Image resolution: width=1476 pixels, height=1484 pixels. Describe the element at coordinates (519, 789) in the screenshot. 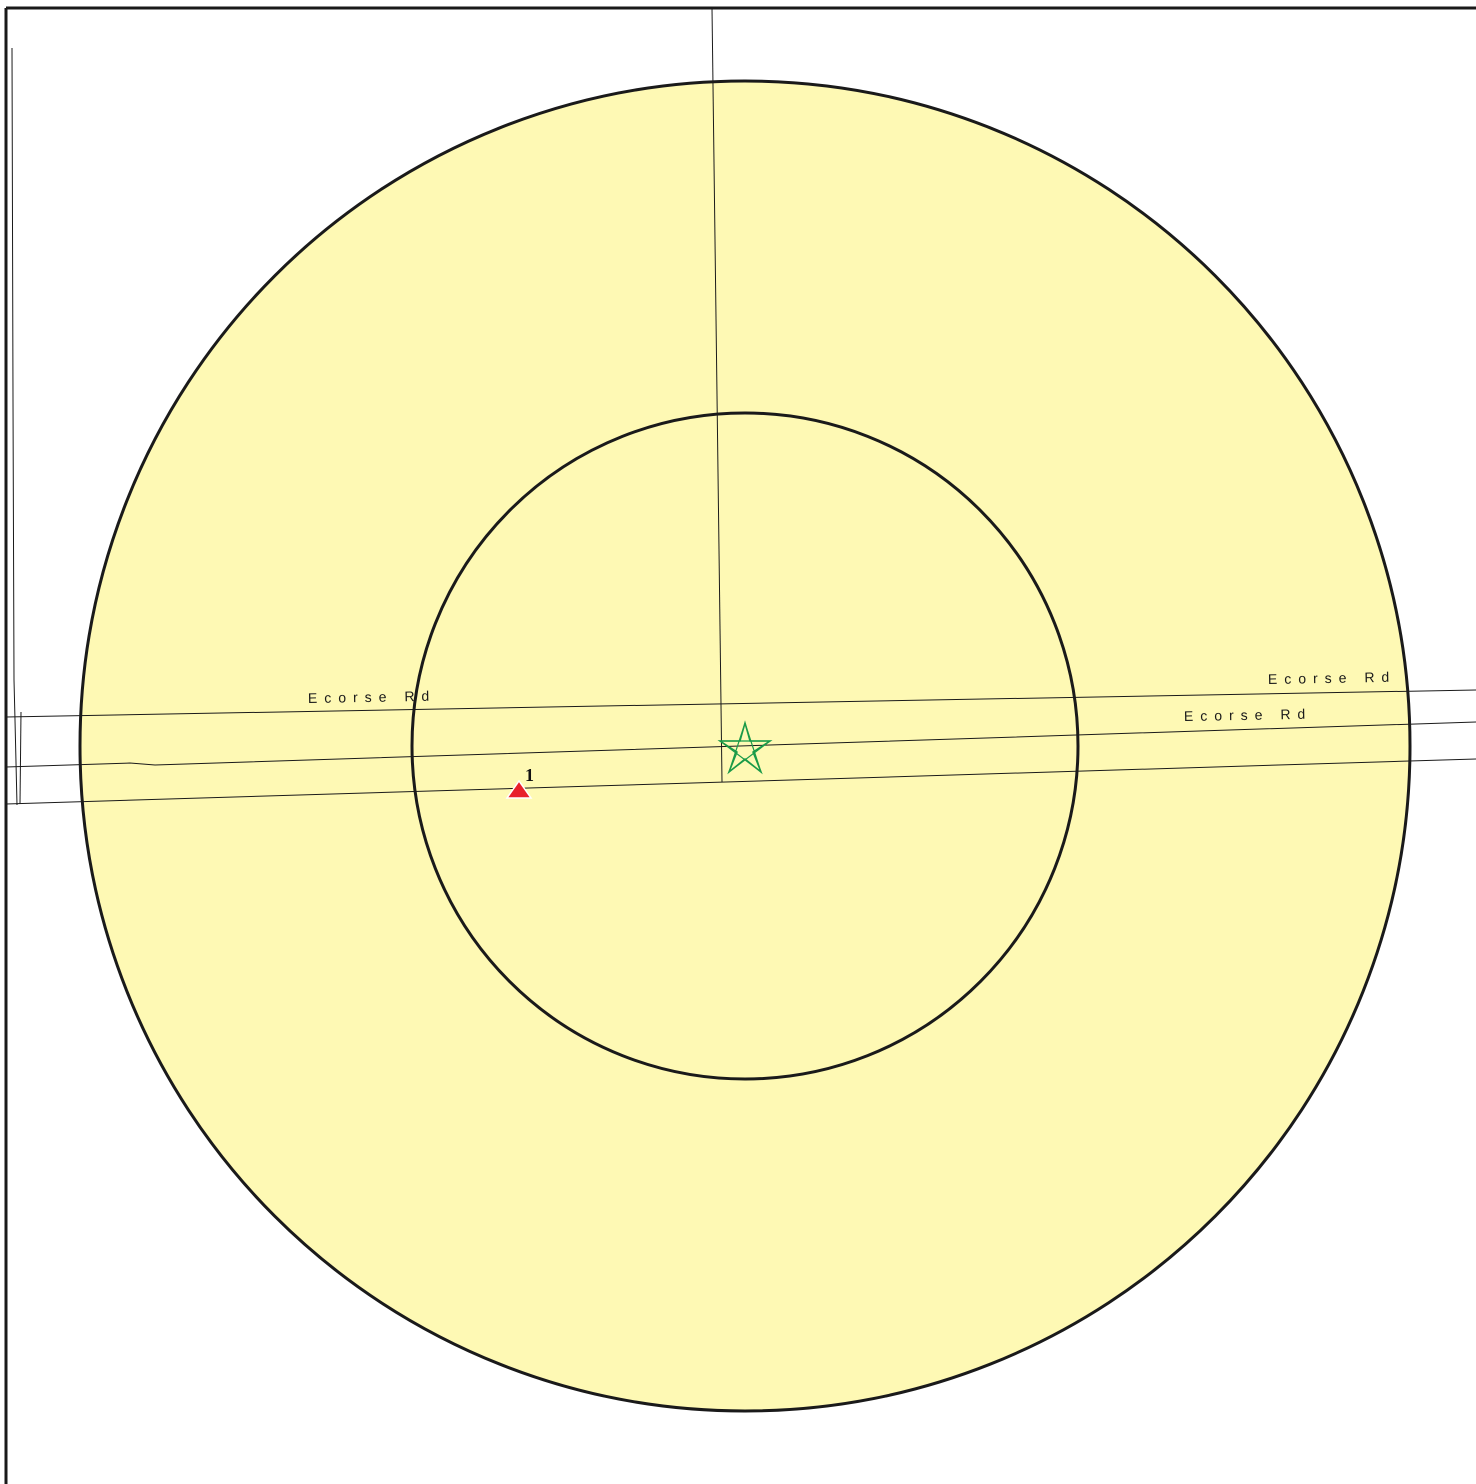

I see `triangle-icon` at that location.